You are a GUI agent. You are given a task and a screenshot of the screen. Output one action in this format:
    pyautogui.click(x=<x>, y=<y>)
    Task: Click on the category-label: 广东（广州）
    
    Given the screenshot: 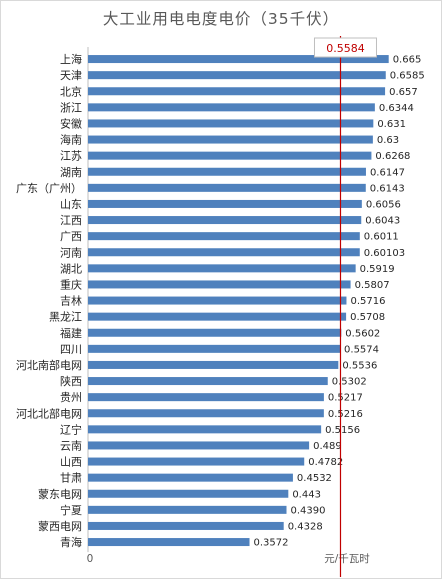 What is the action you would take?
    pyautogui.click(x=49, y=188)
    